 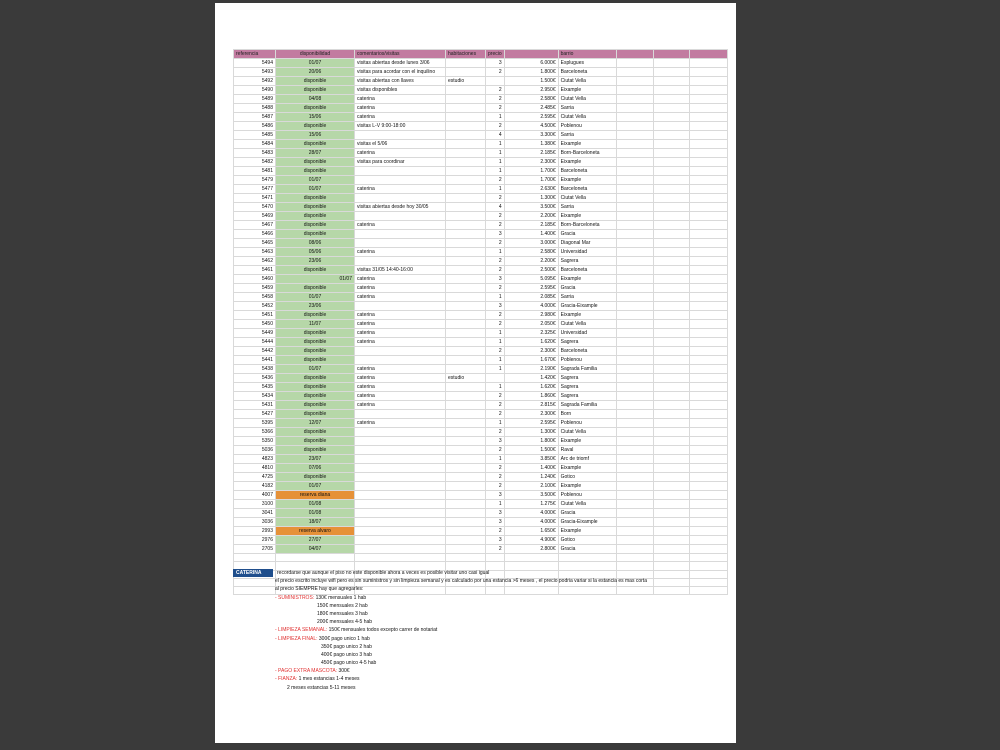 I want to click on note-line: 450€ pago unico 4-5 hab, so click(x=349, y=663).